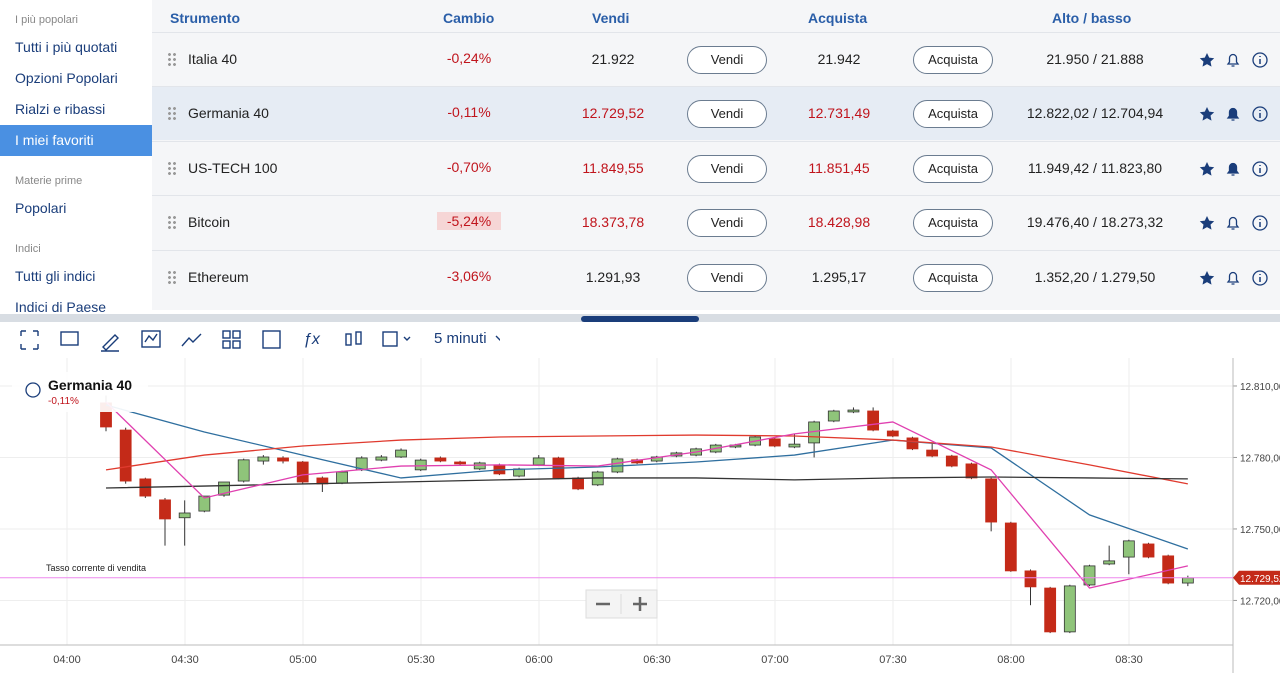 The height and width of the screenshot is (673, 1280). I want to click on buy-price: 12.731,49, so click(839, 113).